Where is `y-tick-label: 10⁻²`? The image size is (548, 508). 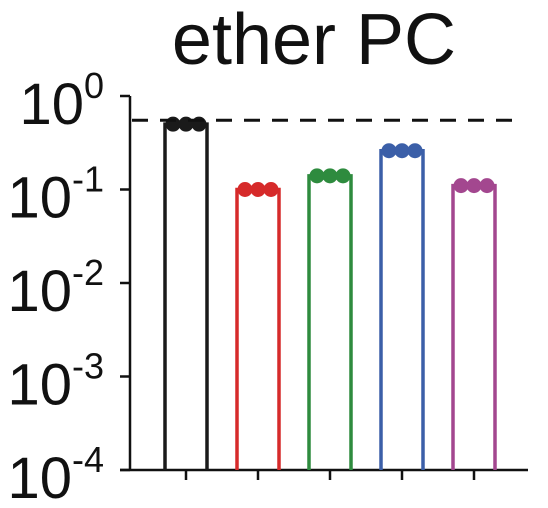 y-tick-label: 10⁻² is located at coordinates (55, 288).